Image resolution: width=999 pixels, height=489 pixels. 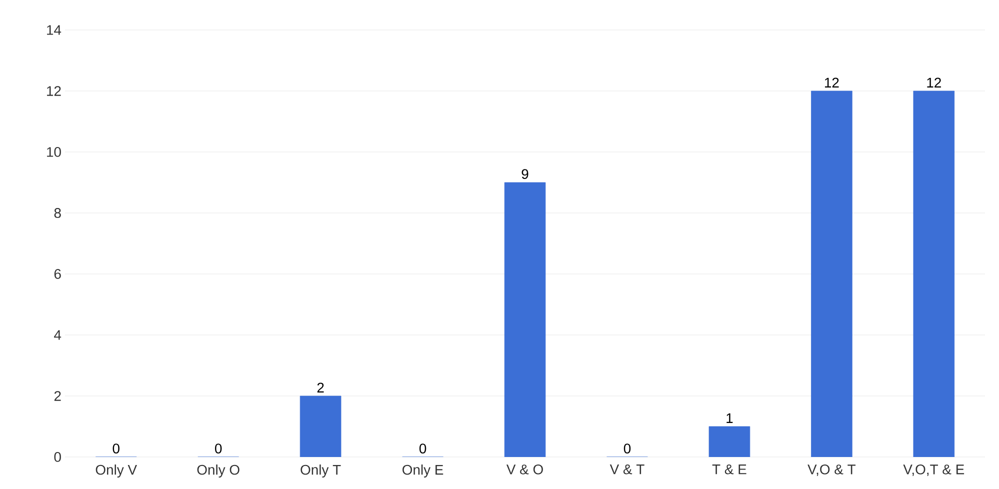 I want to click on x-tick-label: Only V, so click(x=116, y=471).